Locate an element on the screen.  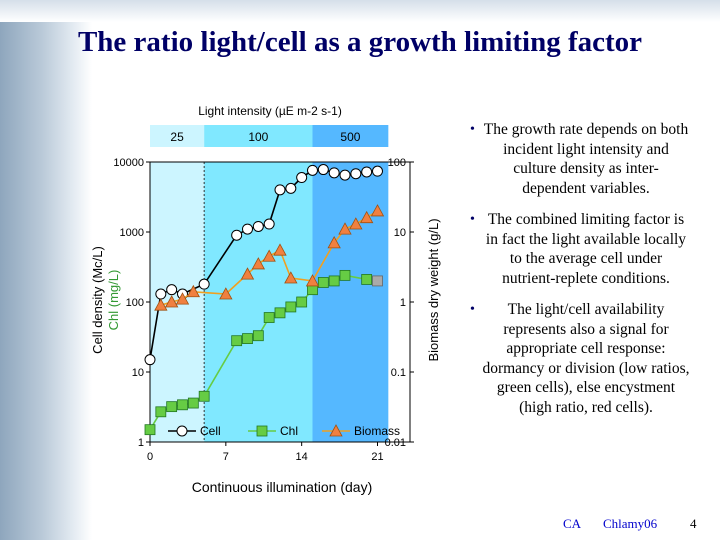
light-zone-label: 100 is located at coordinates (258, 137).